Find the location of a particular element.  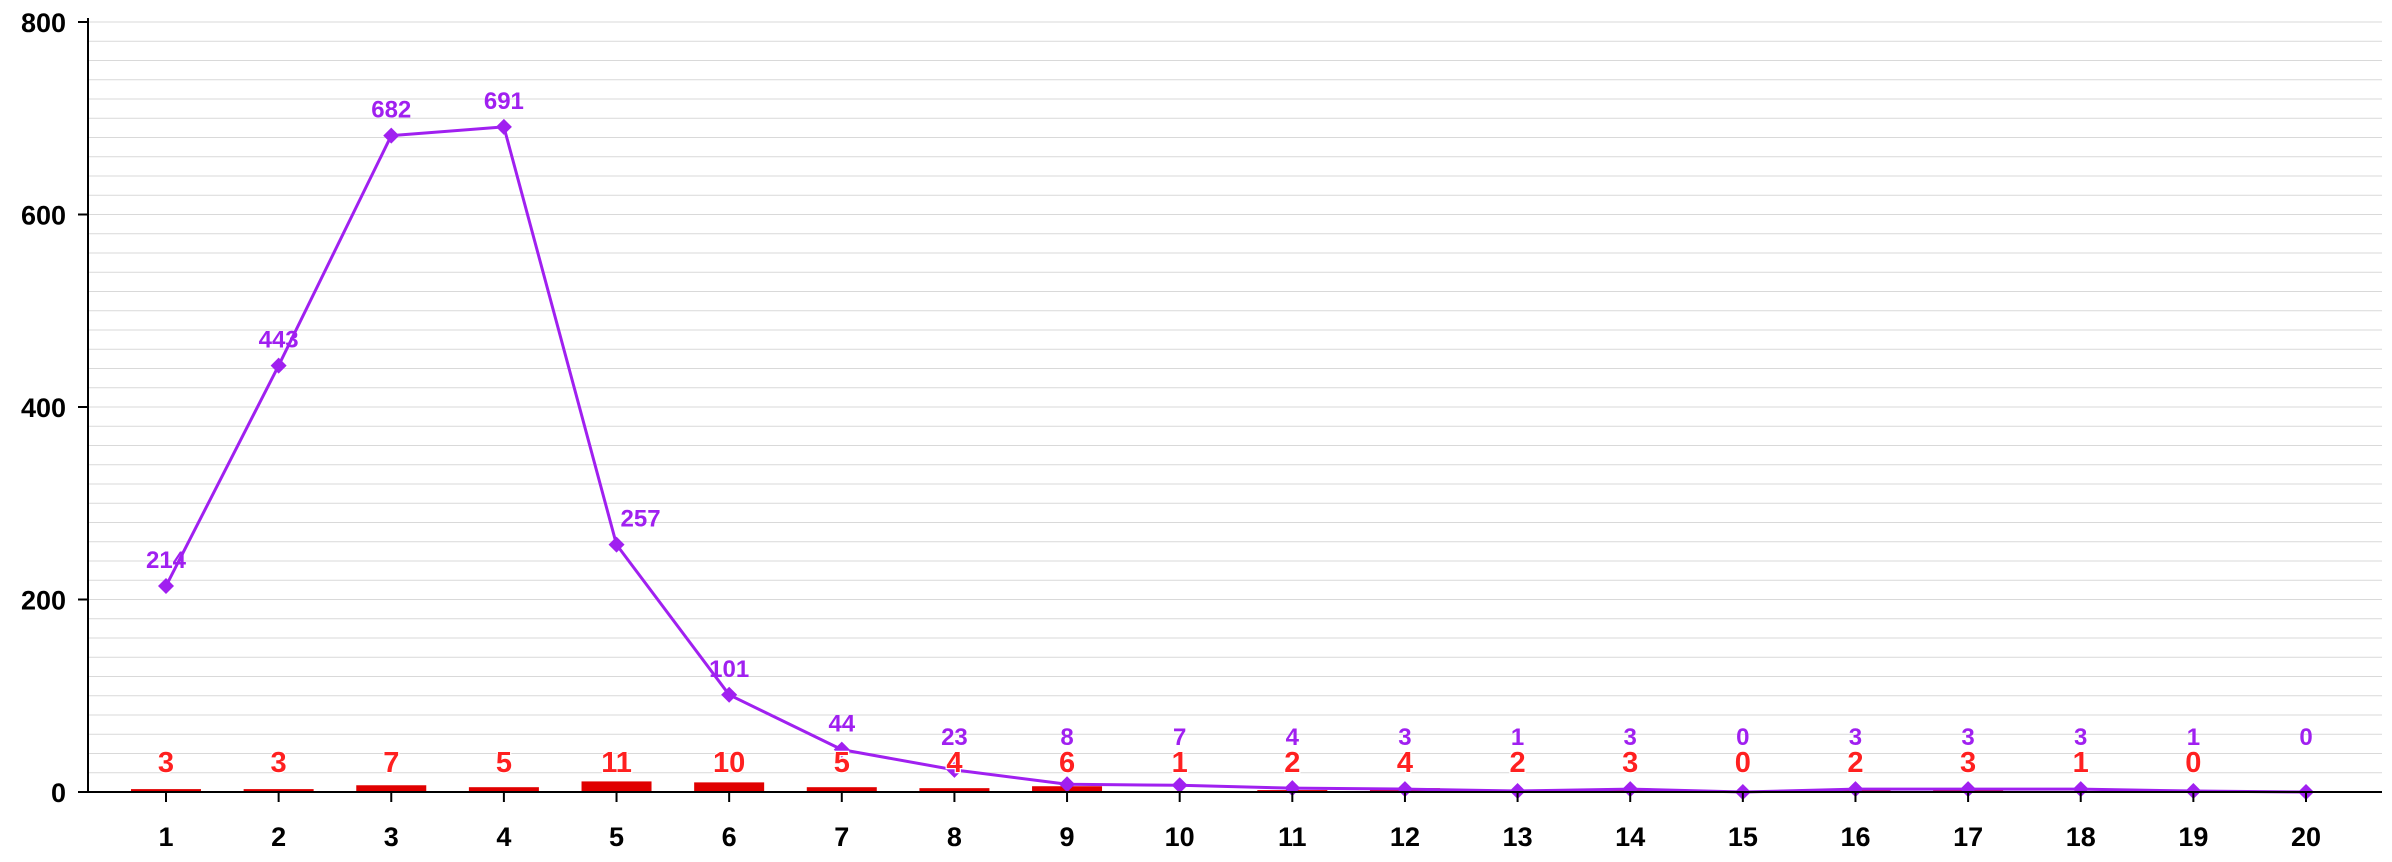

x-tick-label: 18 is located at coordinates (2081, 837).